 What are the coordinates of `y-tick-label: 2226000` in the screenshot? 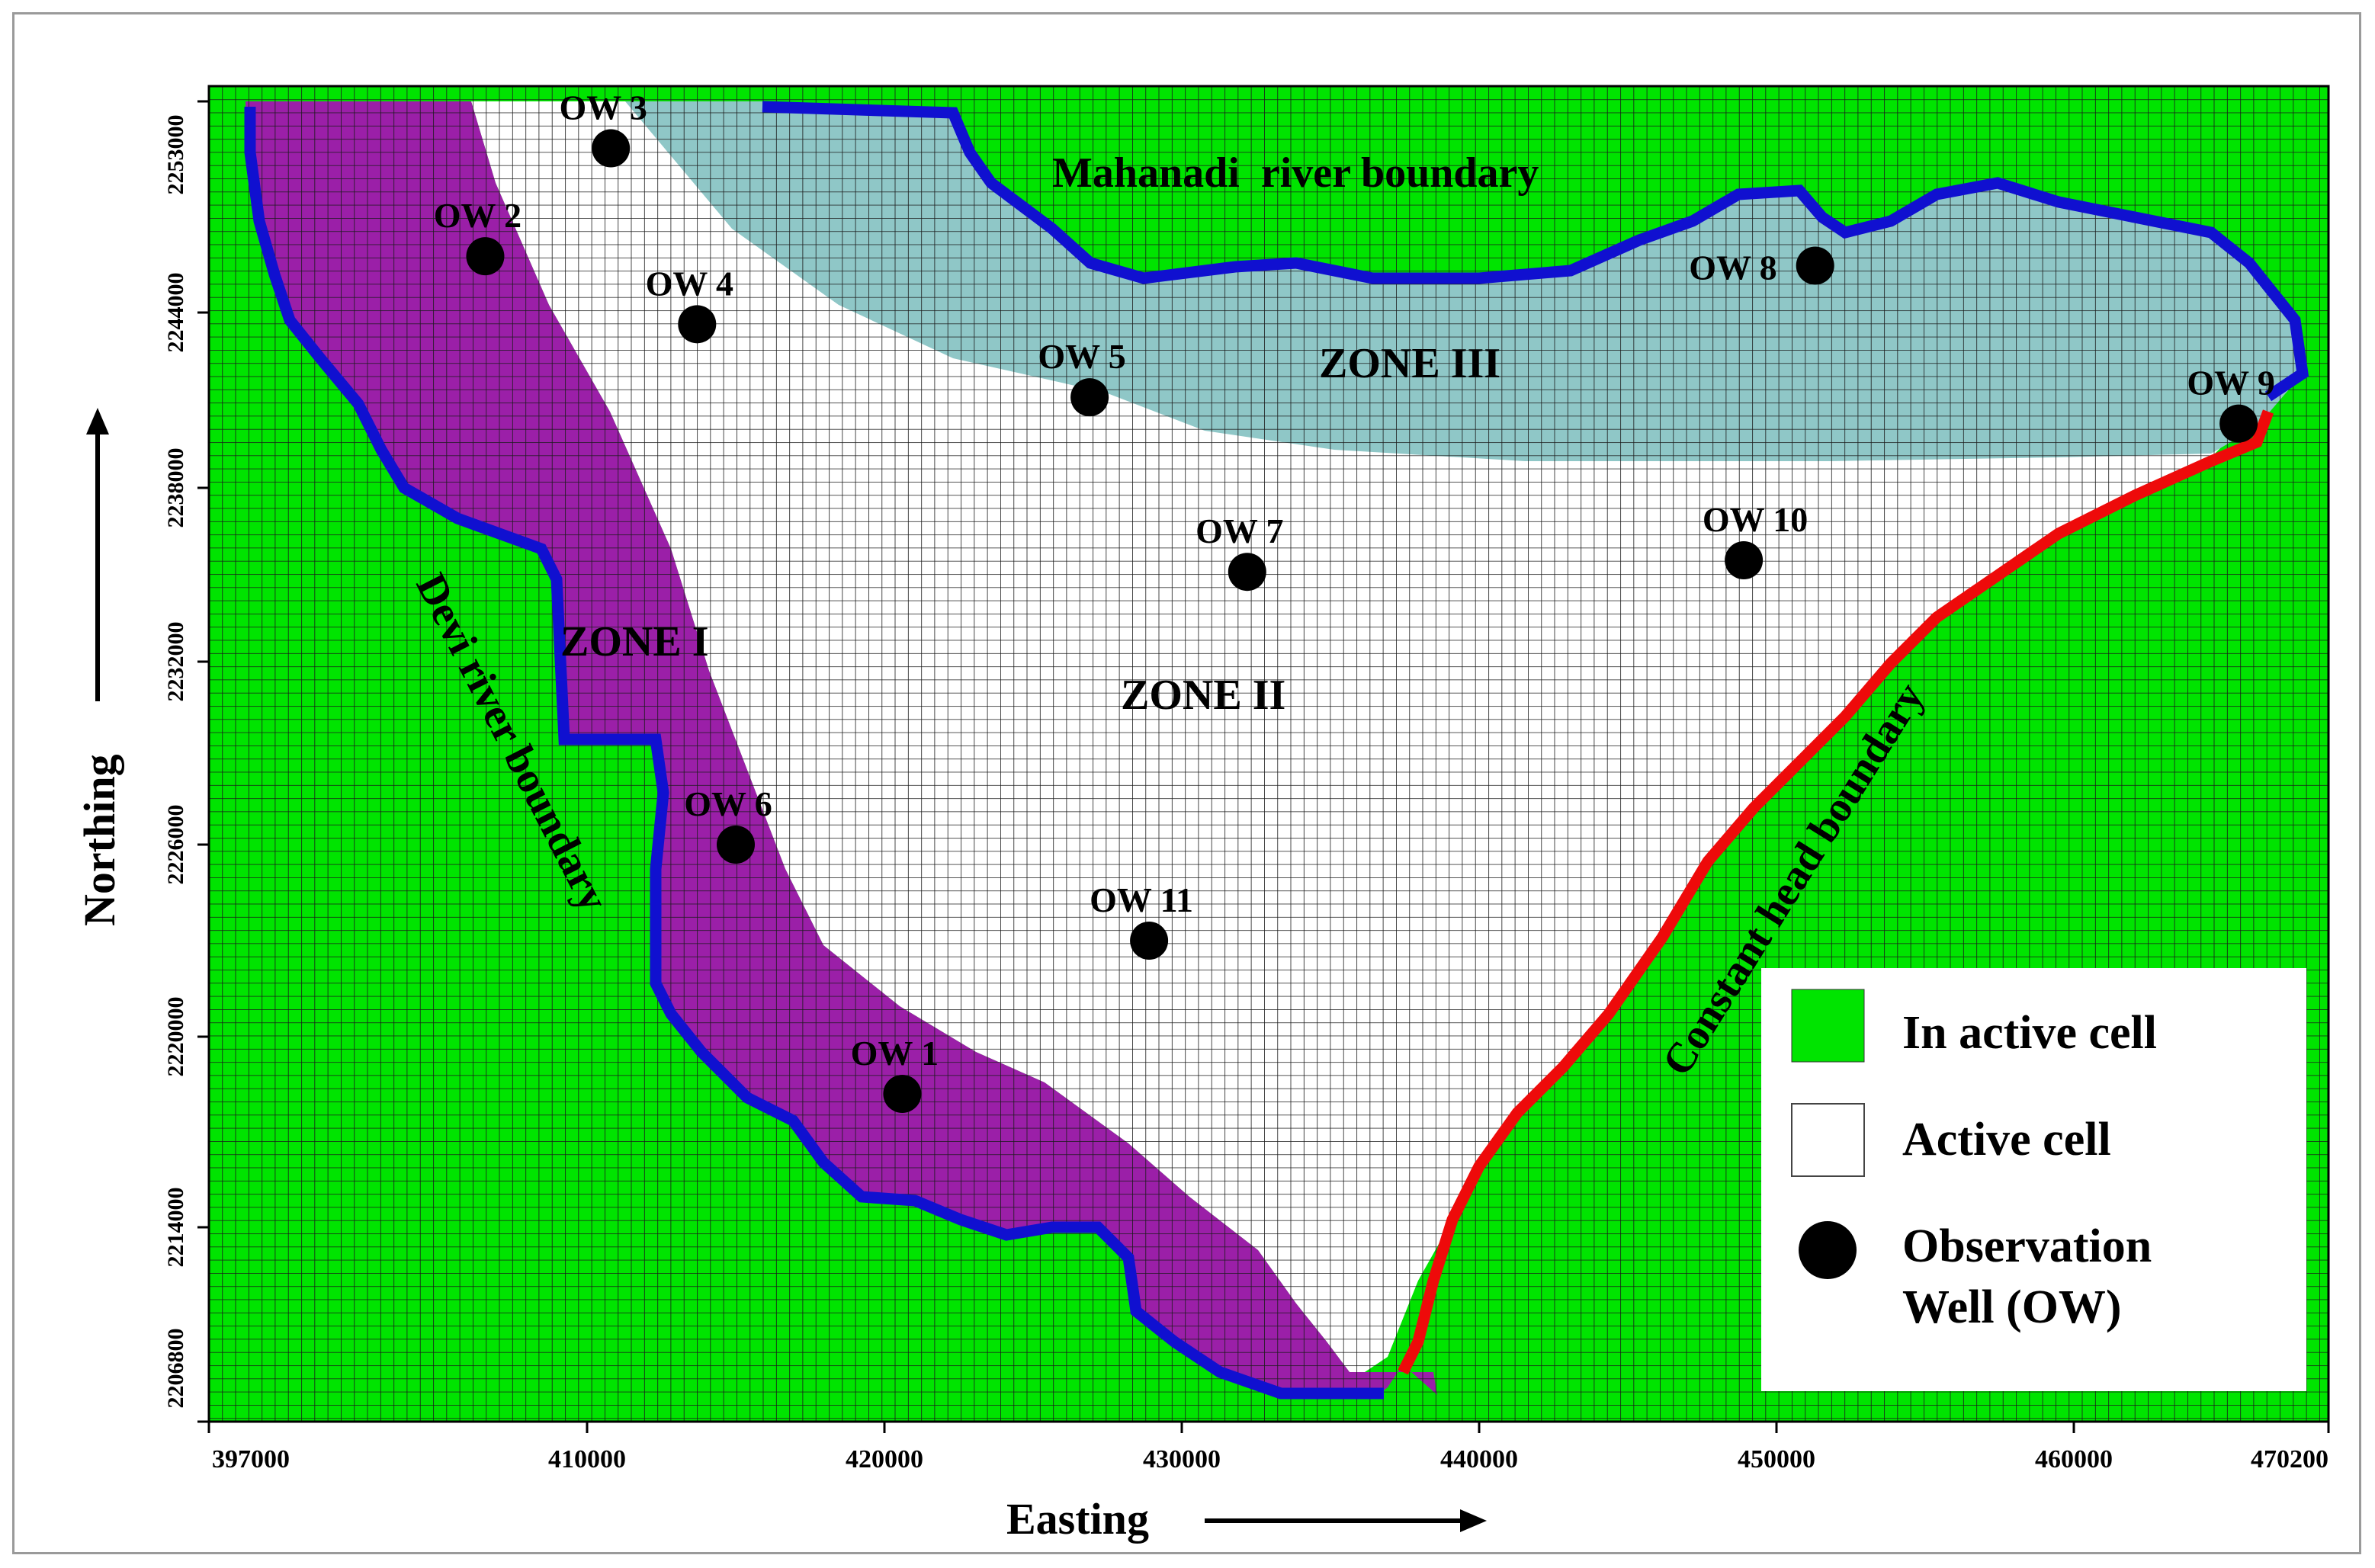 It's located at (175, 845).